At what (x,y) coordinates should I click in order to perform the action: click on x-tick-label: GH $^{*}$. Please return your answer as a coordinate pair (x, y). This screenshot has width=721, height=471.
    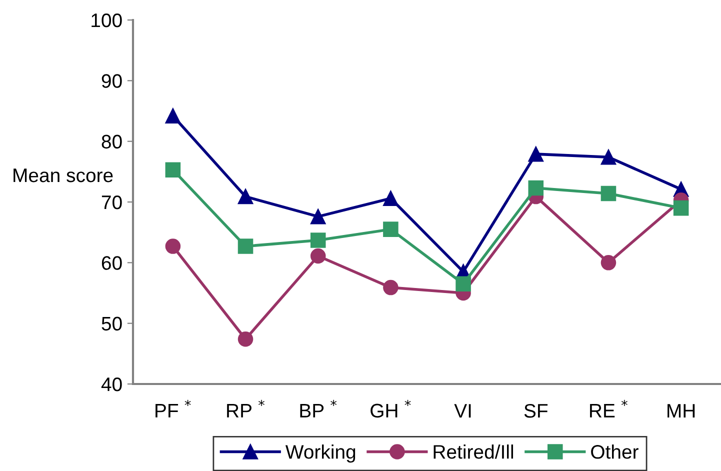
    Looking at the image, I should click on (390, 409).